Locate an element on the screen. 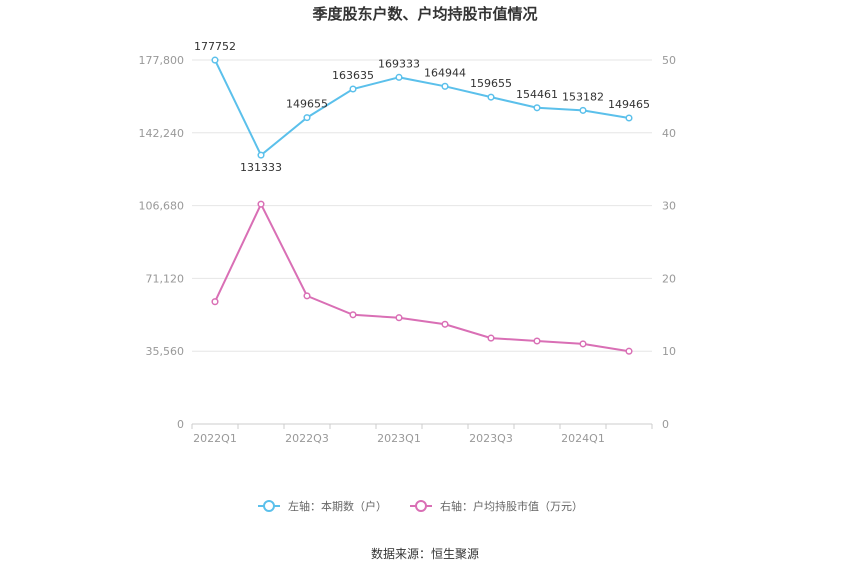  x-tick-label: 2022Q3 is located at coordinates (307, 438).